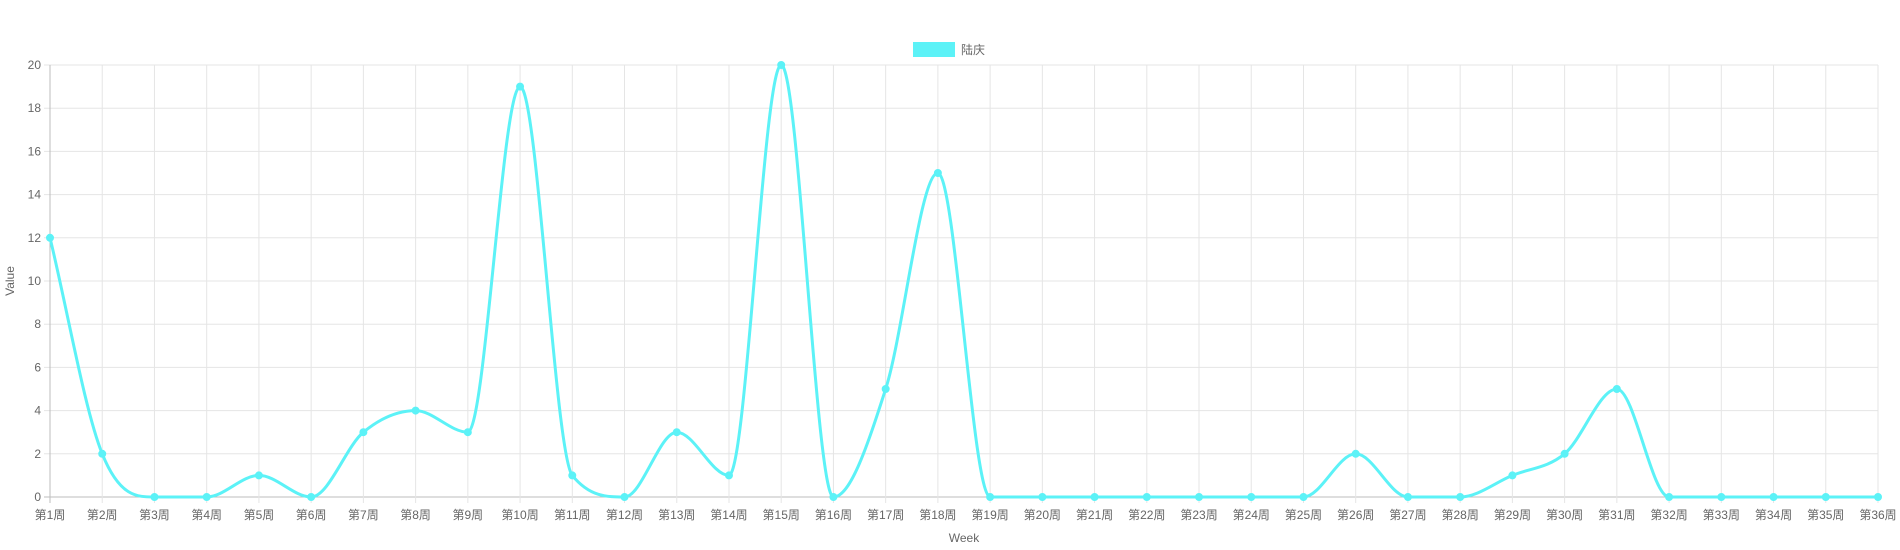 The height and width of the screenshot is (550, 1900). I want to click on x-tick-label: 第20周, so click(1042, 515).